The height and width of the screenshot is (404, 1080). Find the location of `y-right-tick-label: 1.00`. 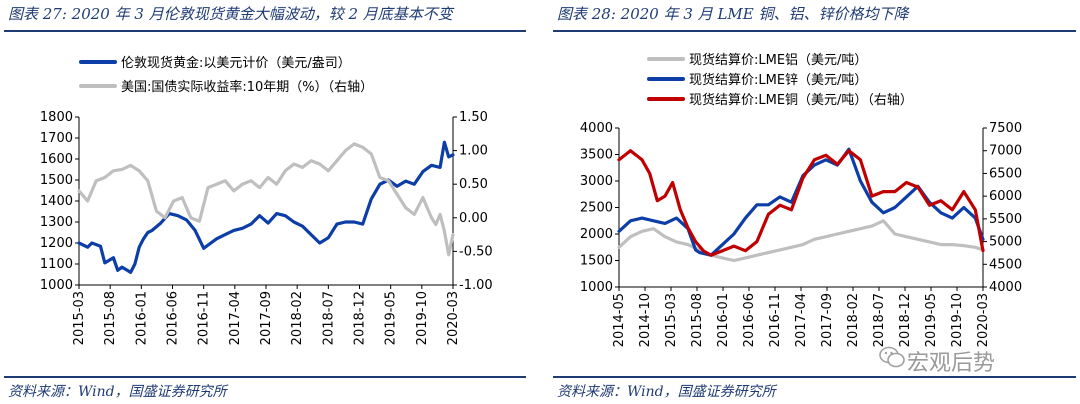

y-right-tick-label: 1.00 is located at coordinates (473, 151).